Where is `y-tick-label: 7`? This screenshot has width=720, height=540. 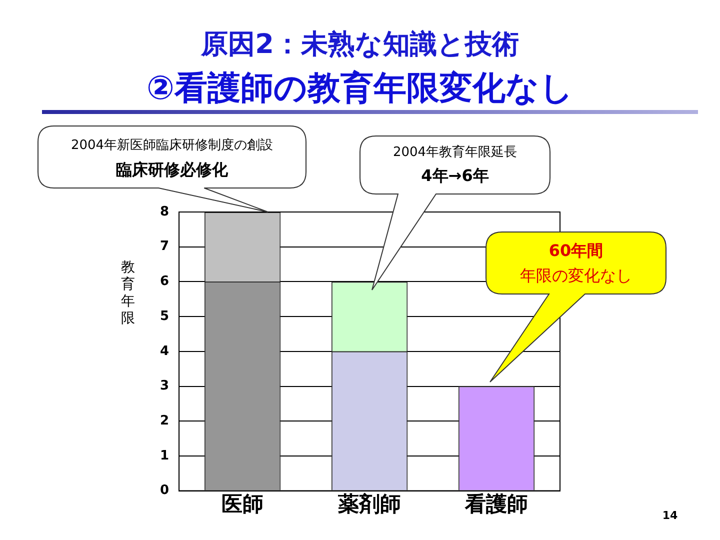 y-tick-label: 7 is located at coordinates (165, 246).